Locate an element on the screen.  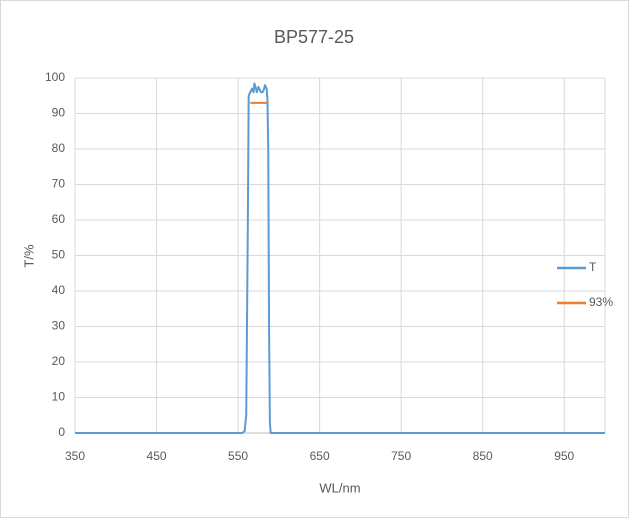
y-tick-label: 80 is located at coordinates (59, 148).